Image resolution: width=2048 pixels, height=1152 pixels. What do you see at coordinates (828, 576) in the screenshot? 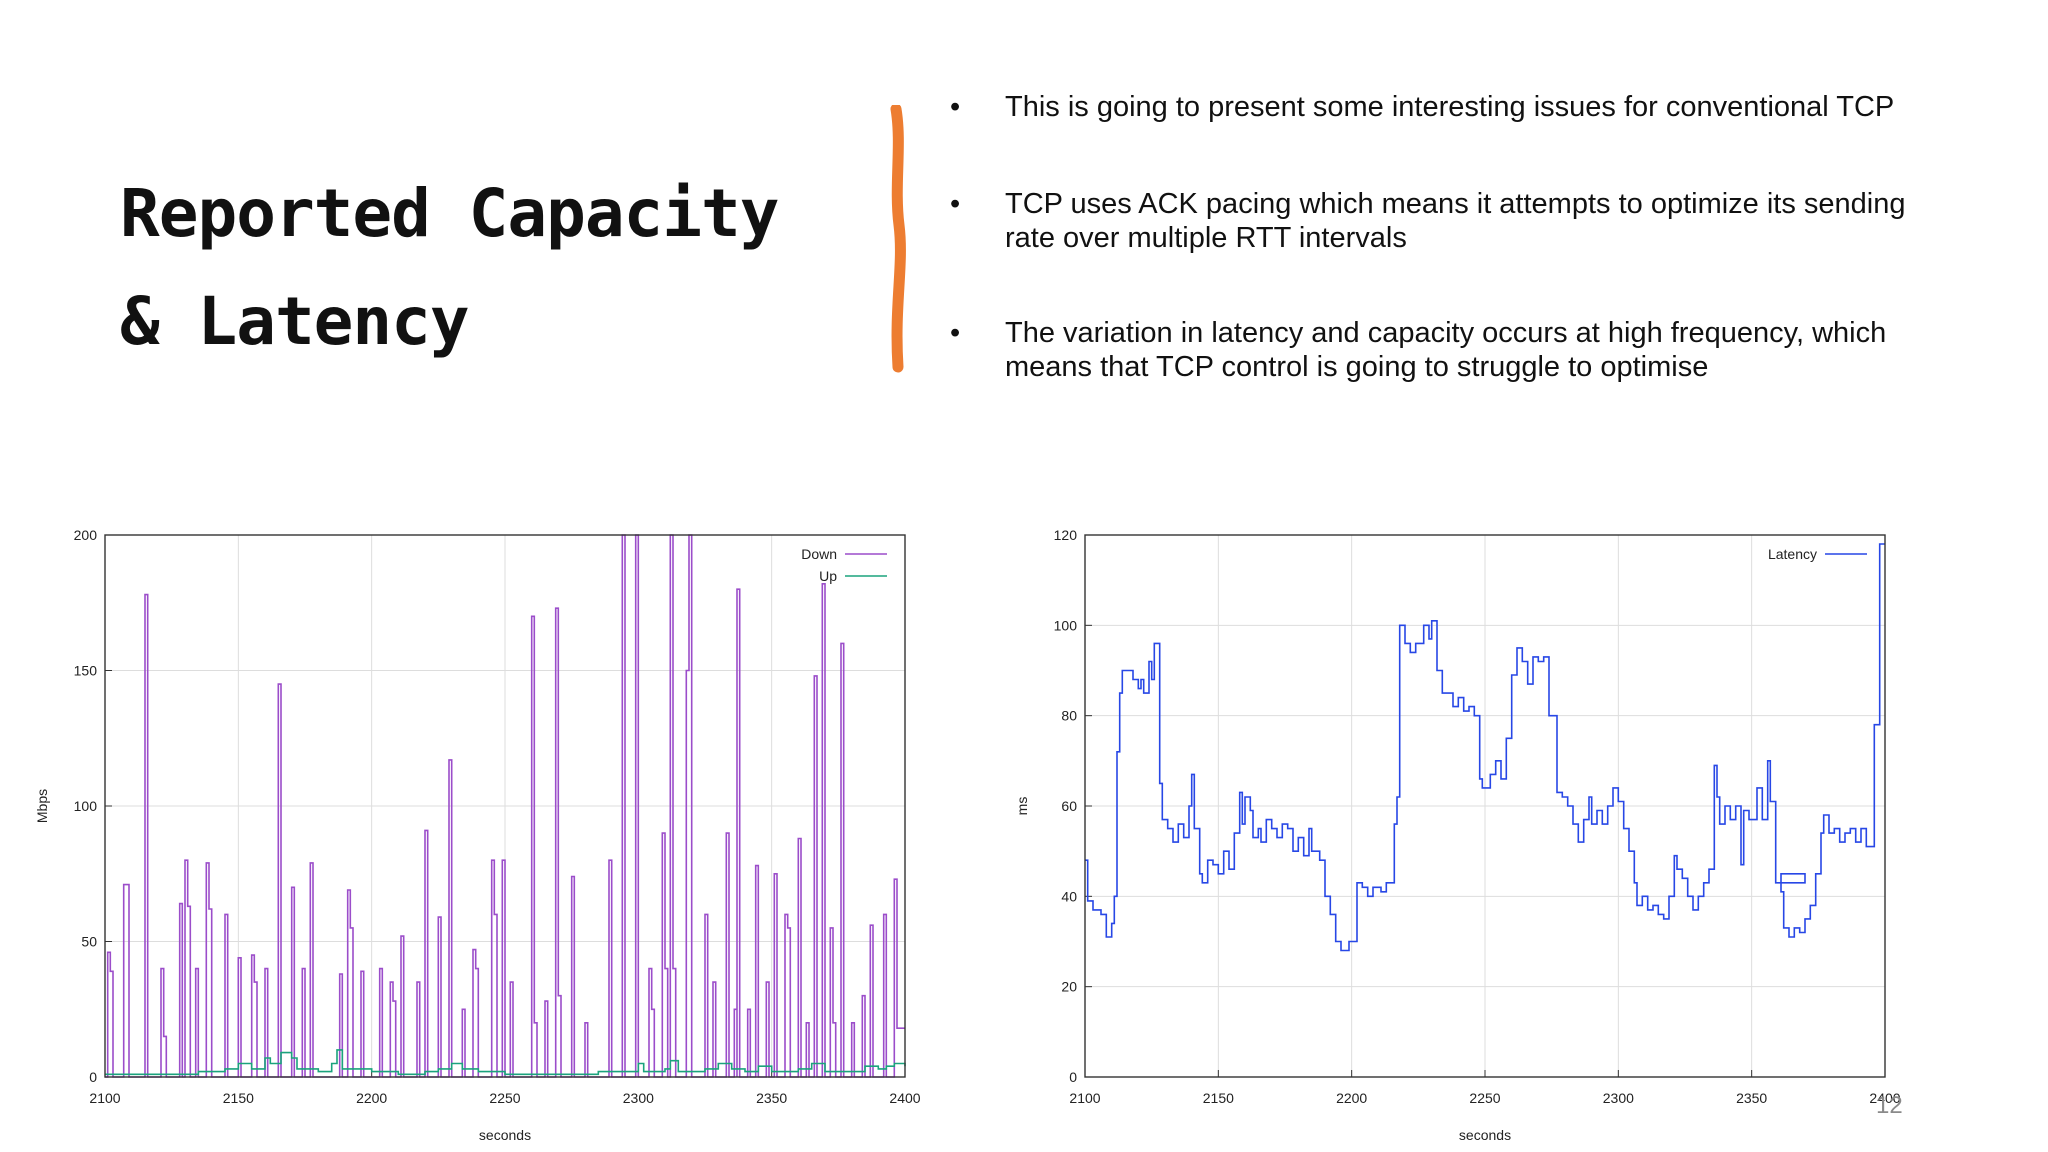
I see `legend-label: Up` at bounding box center [828, 576].